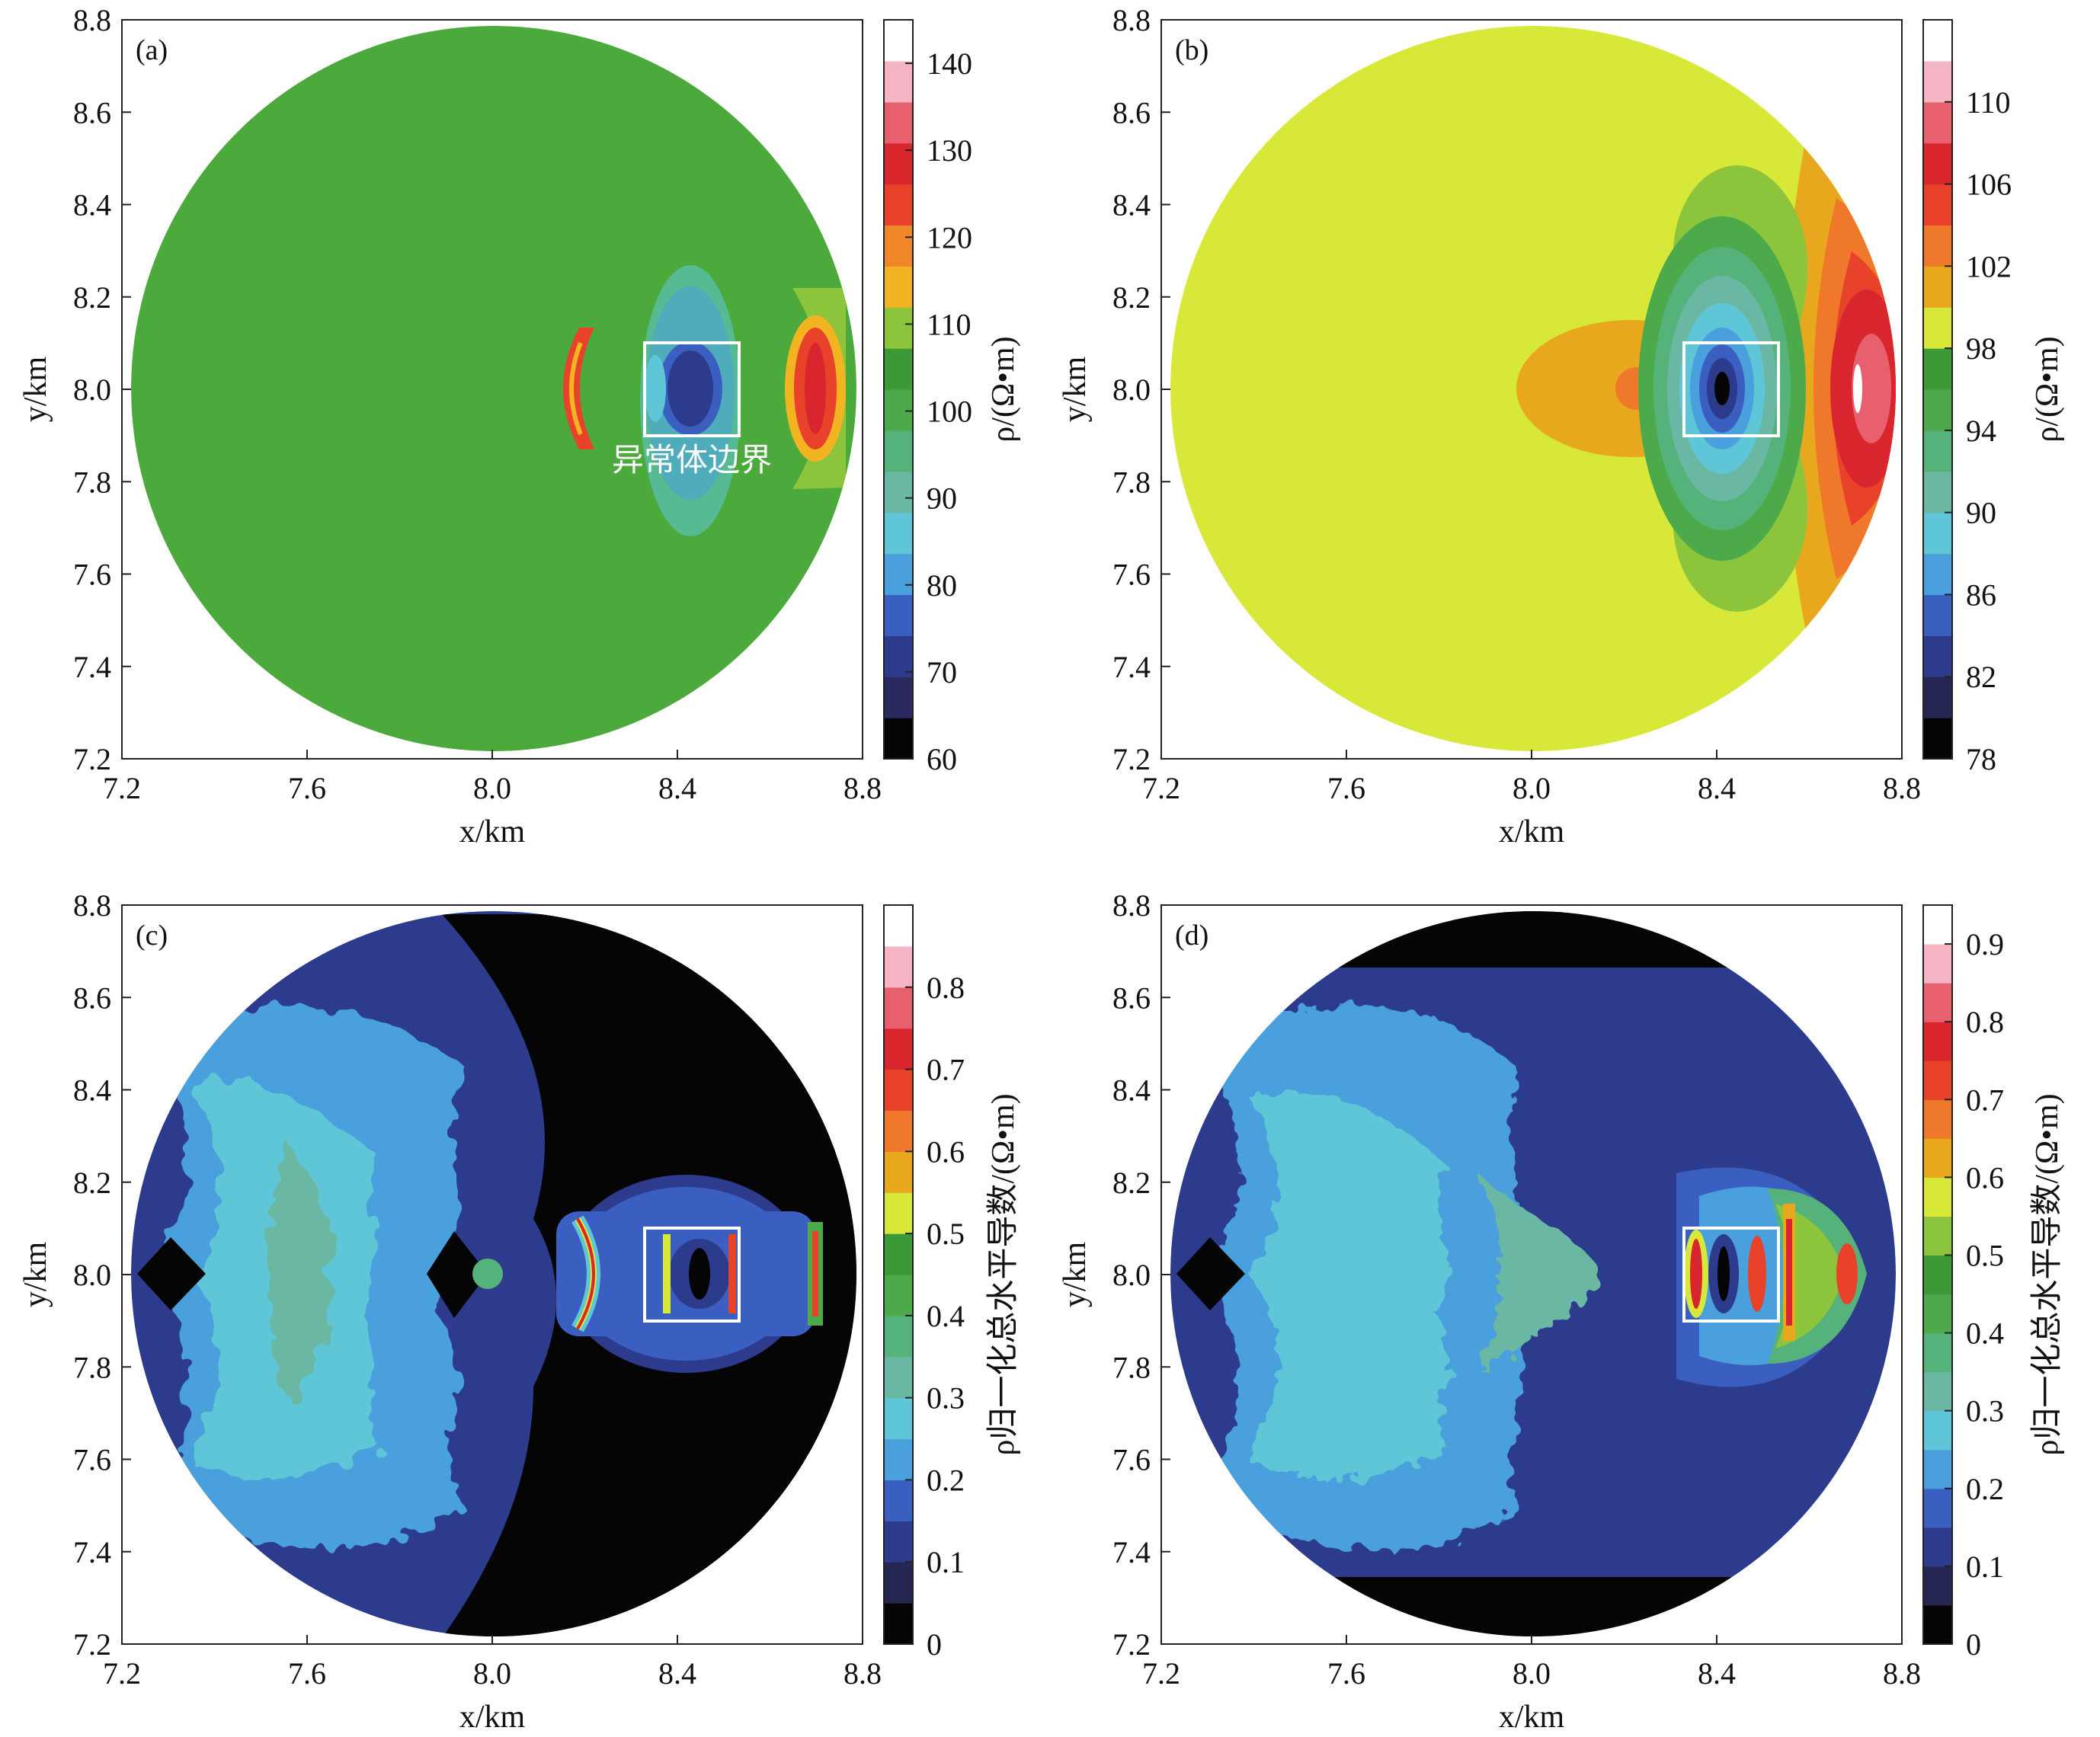 This screenshot has height=1737, width=2100. I want to click on band-inner-d, so click(1349, 1285).